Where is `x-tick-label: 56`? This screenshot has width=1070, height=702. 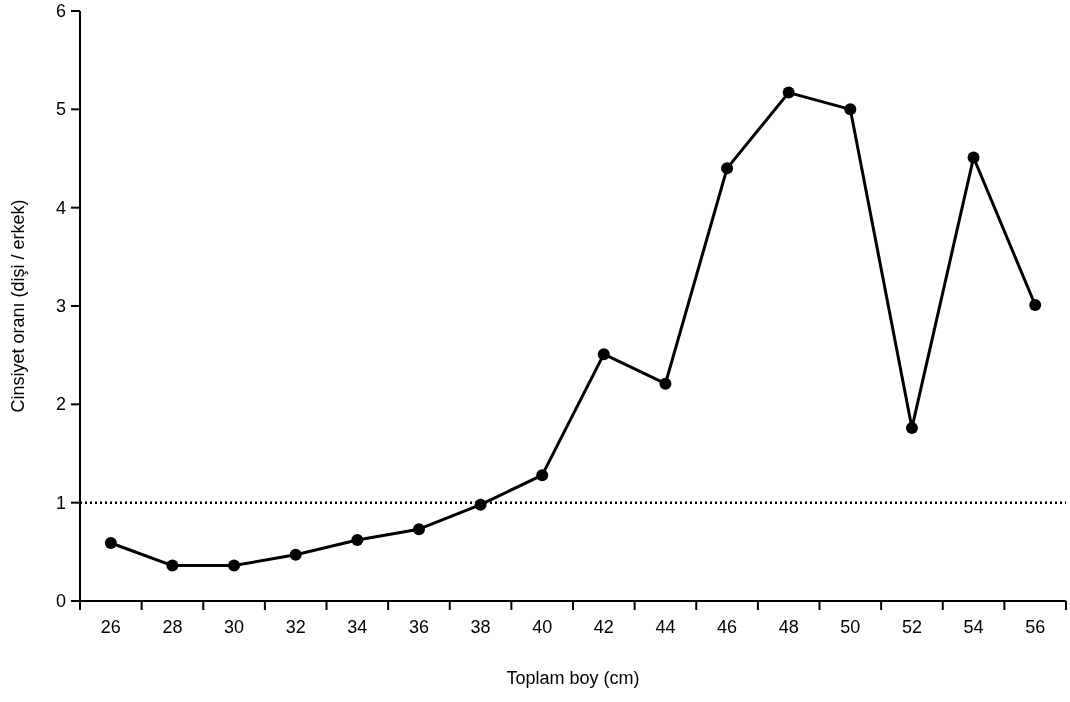 x-tick-label: 56 is located at coordinates (1035, 627).